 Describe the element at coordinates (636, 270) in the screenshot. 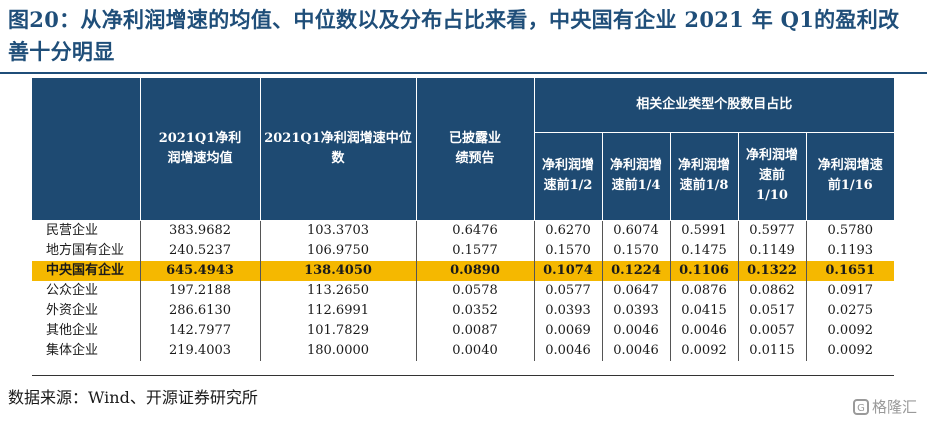

I see `cell-top-quarter: 0.1224` at that location.